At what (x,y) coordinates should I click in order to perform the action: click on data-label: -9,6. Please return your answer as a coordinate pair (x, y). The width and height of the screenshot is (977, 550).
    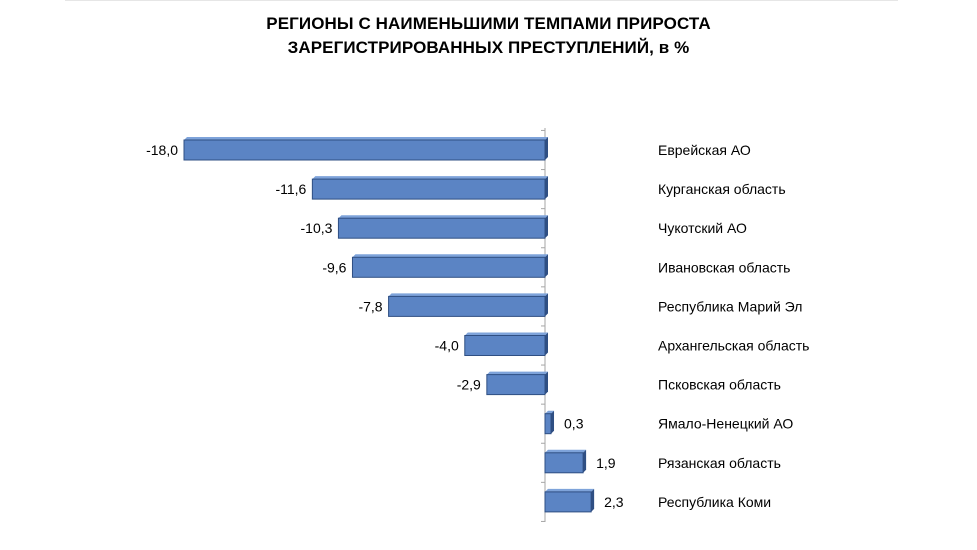
    Looking at the image, I should click on (334, 267).